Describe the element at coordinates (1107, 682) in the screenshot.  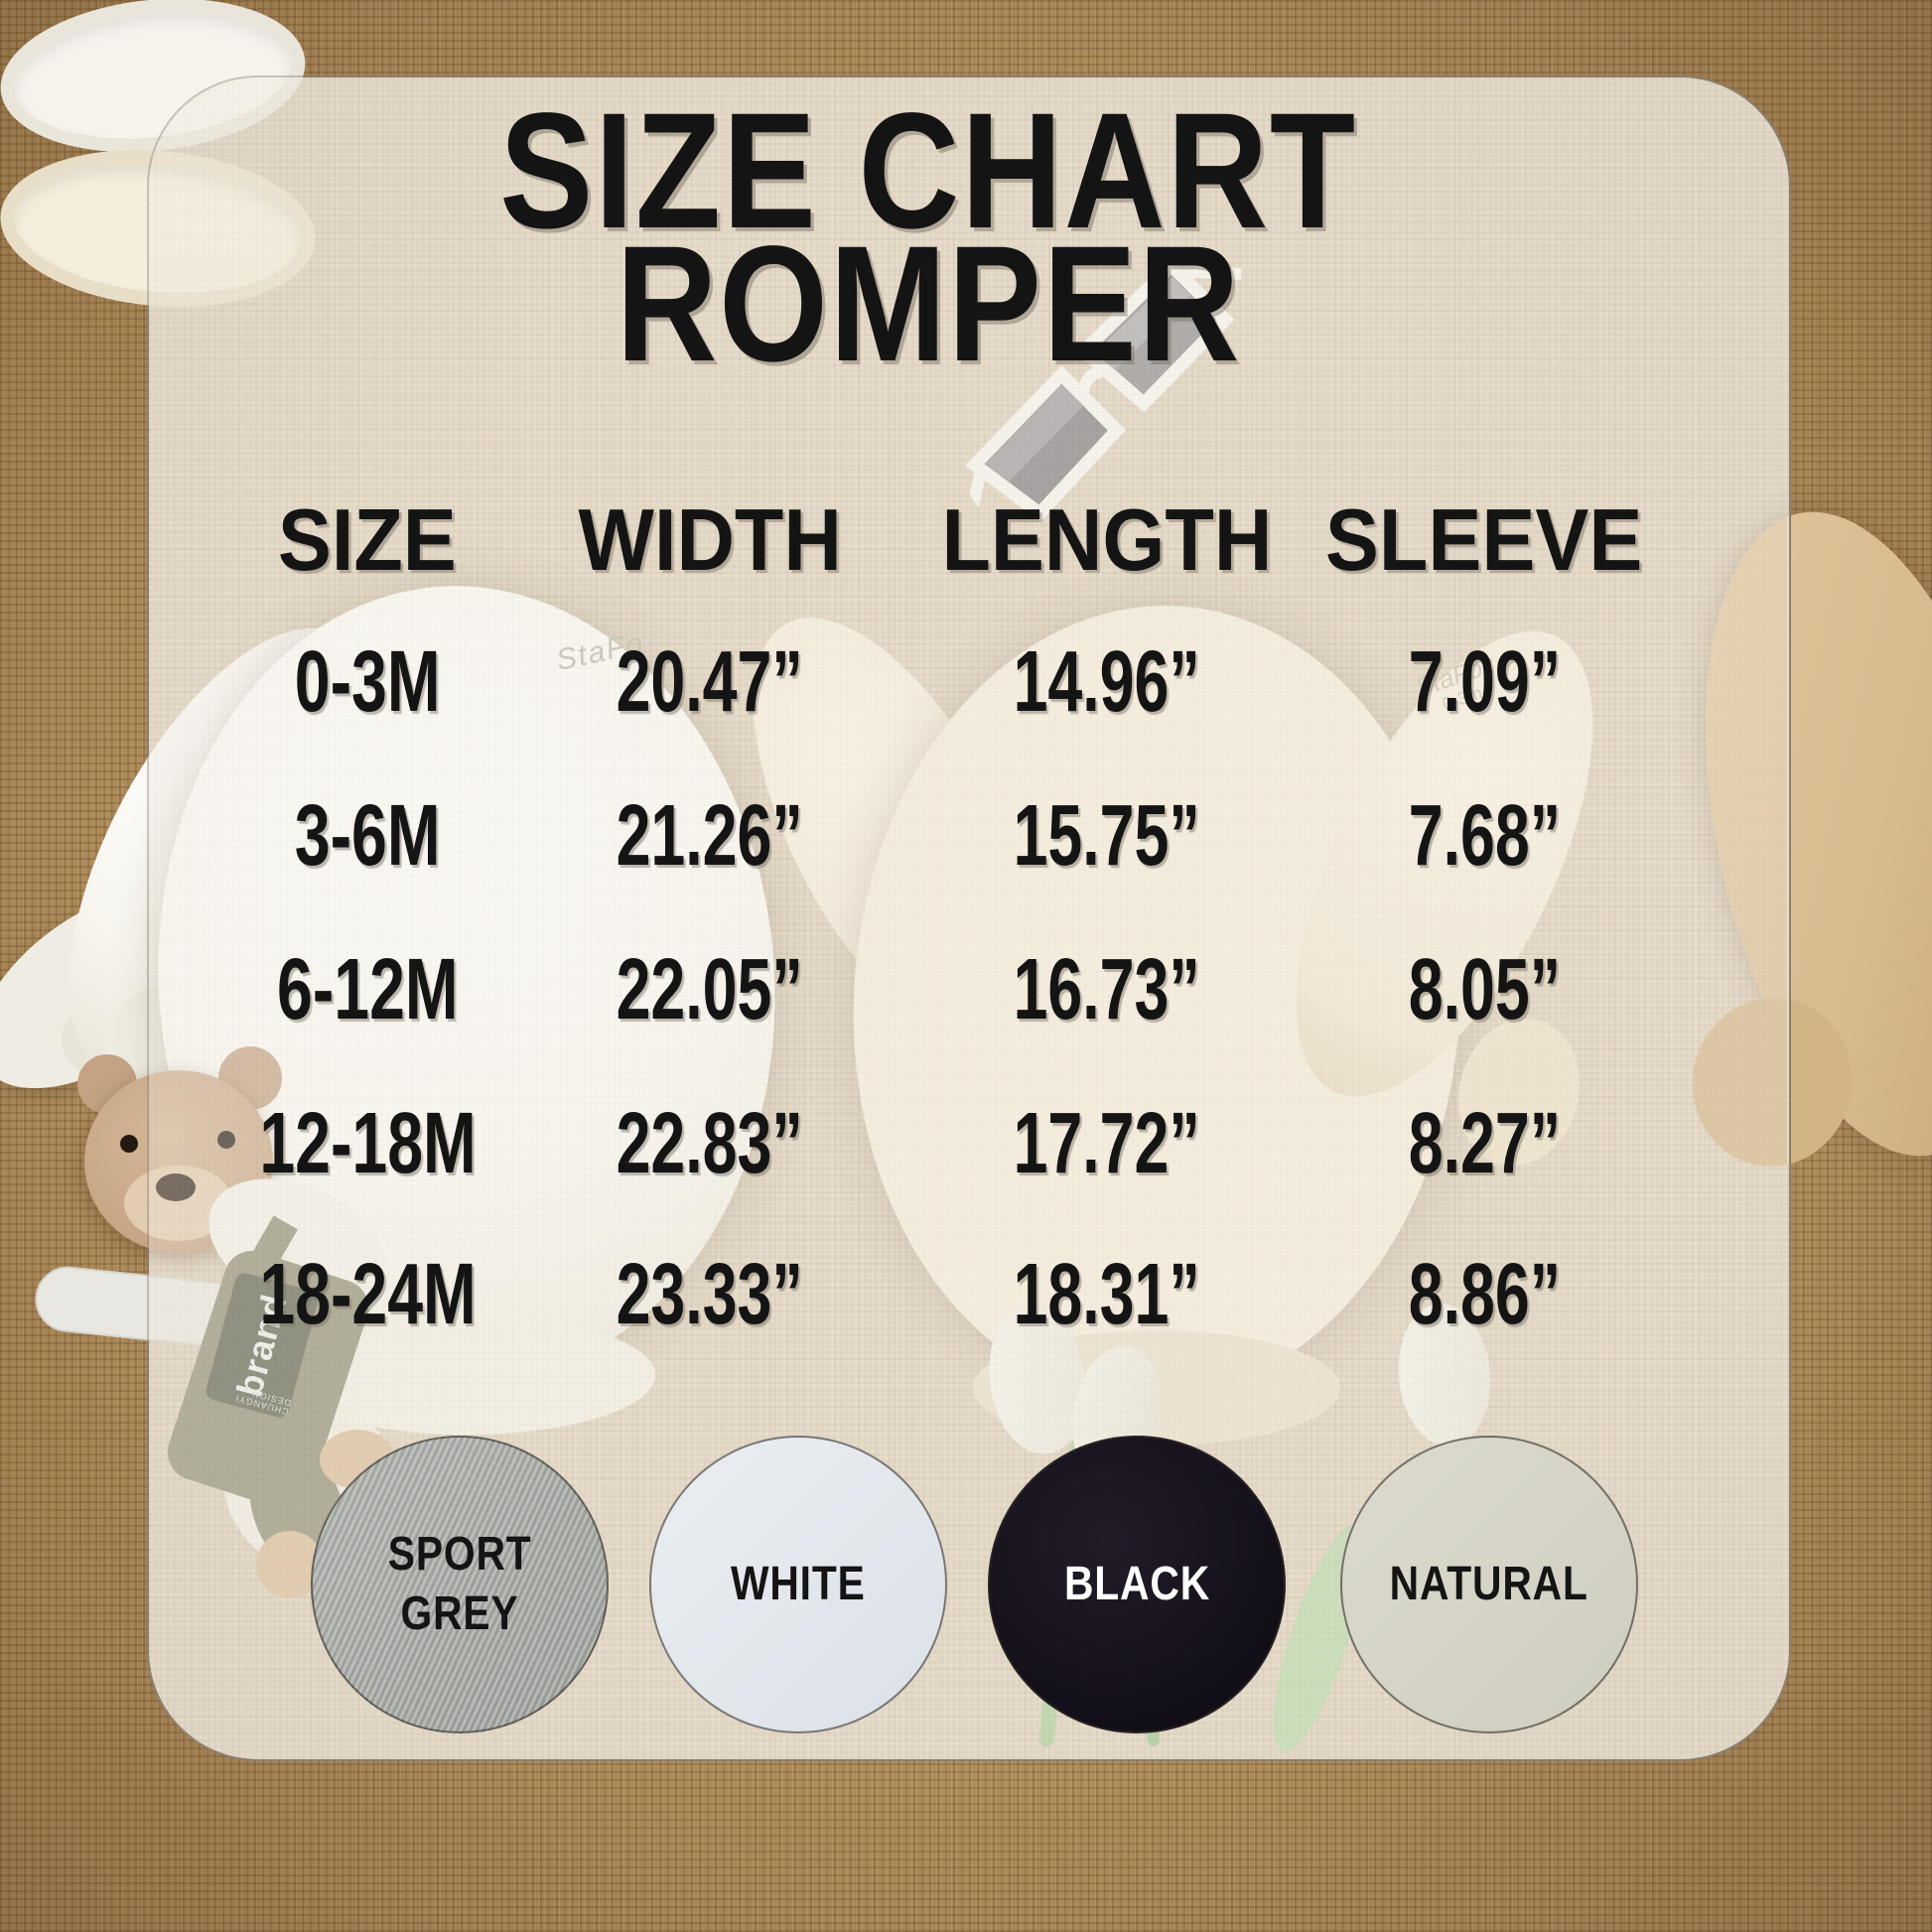
I see `length-value: 14.96”` at that location.